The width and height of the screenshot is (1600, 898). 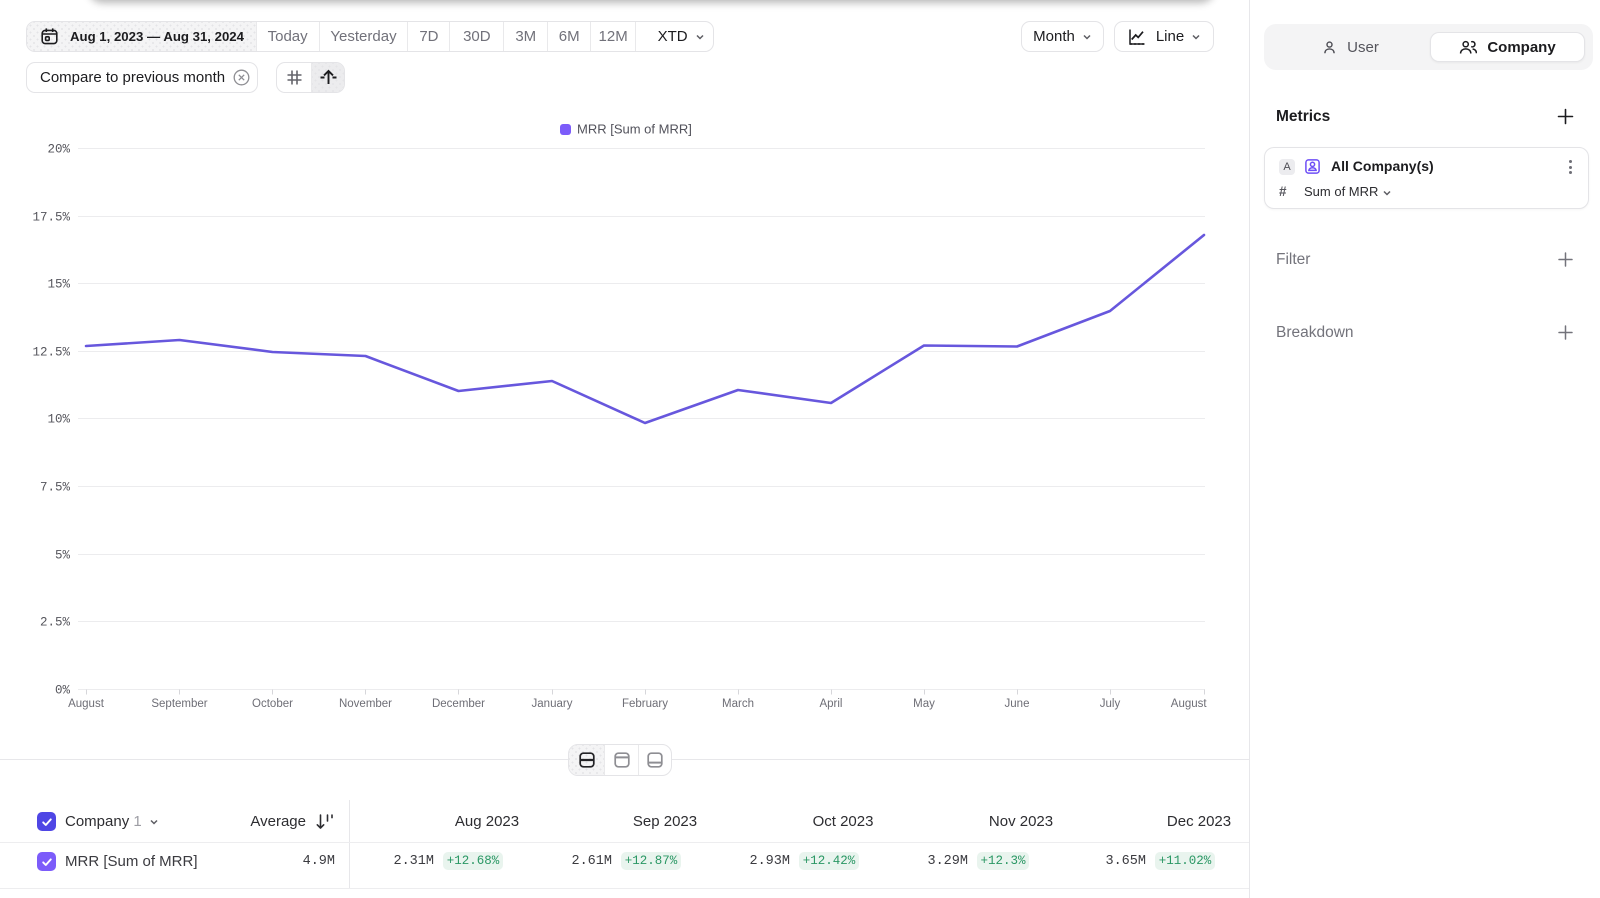 What do you see at coordinates (51, 218) in the screenshot?
I see `svg-text: 17.5%` at bounding box center [51, 218].